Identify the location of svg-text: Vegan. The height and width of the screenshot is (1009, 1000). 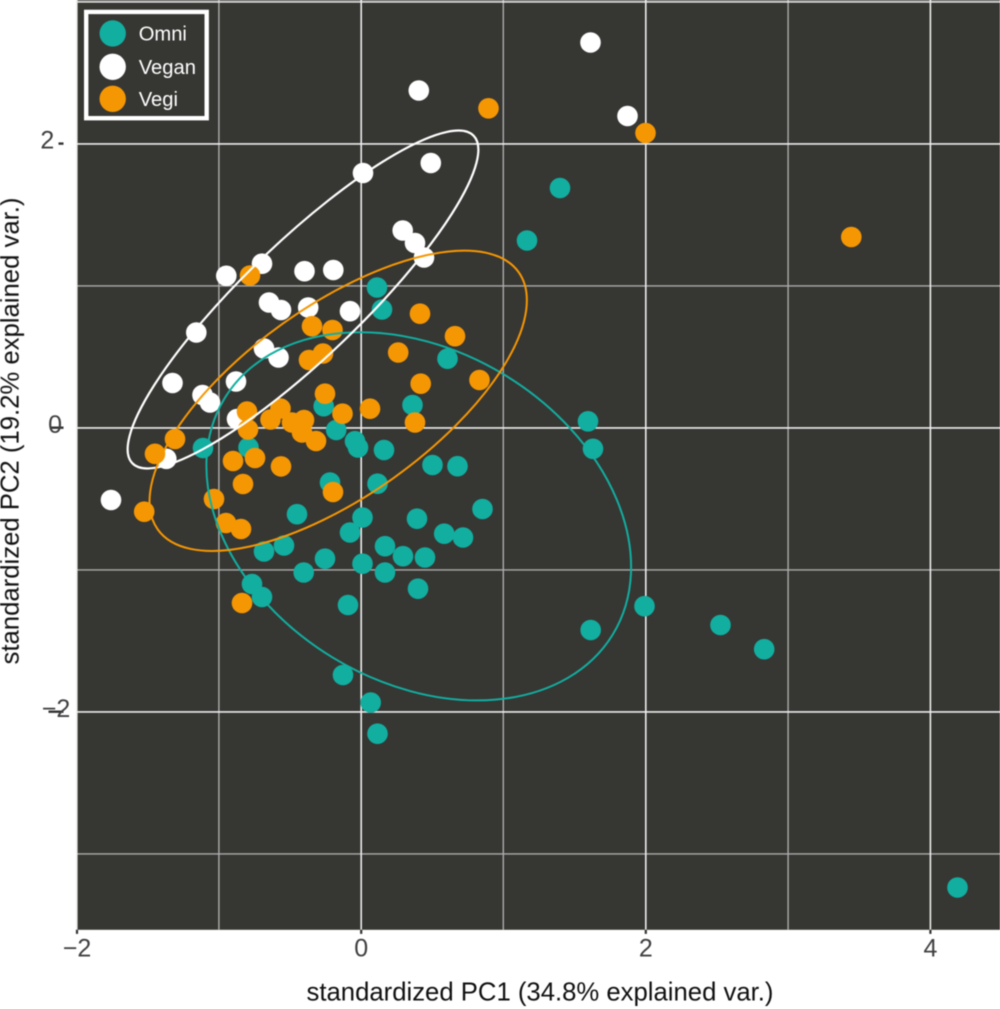
(167, 68).